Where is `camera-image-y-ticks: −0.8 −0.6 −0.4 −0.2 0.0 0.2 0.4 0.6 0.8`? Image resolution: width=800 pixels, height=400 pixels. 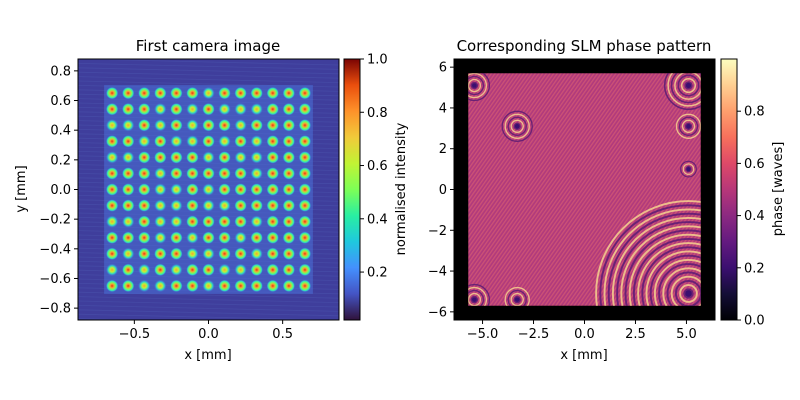 camera-image-y-ticks: −0.8 −0.6 −0.4 −0.2 0.0 0.2 0.4 0.6 0.8 is located at coordinates (58, 190).